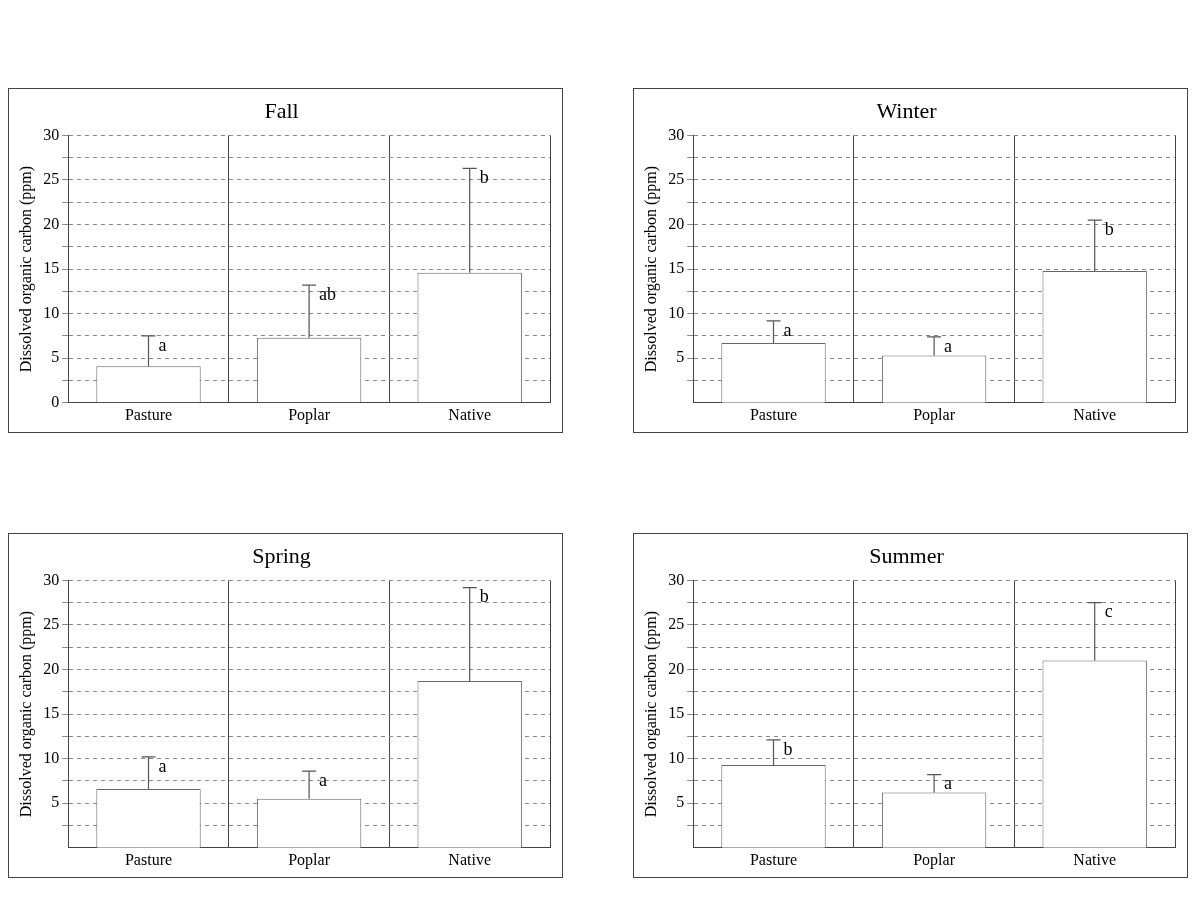 This screenshot has width=1199, height=918. What do you see at coordinates (907, 555) in the screenshot?
I see `chart-title: Summer` at bounding box center [907, 555].